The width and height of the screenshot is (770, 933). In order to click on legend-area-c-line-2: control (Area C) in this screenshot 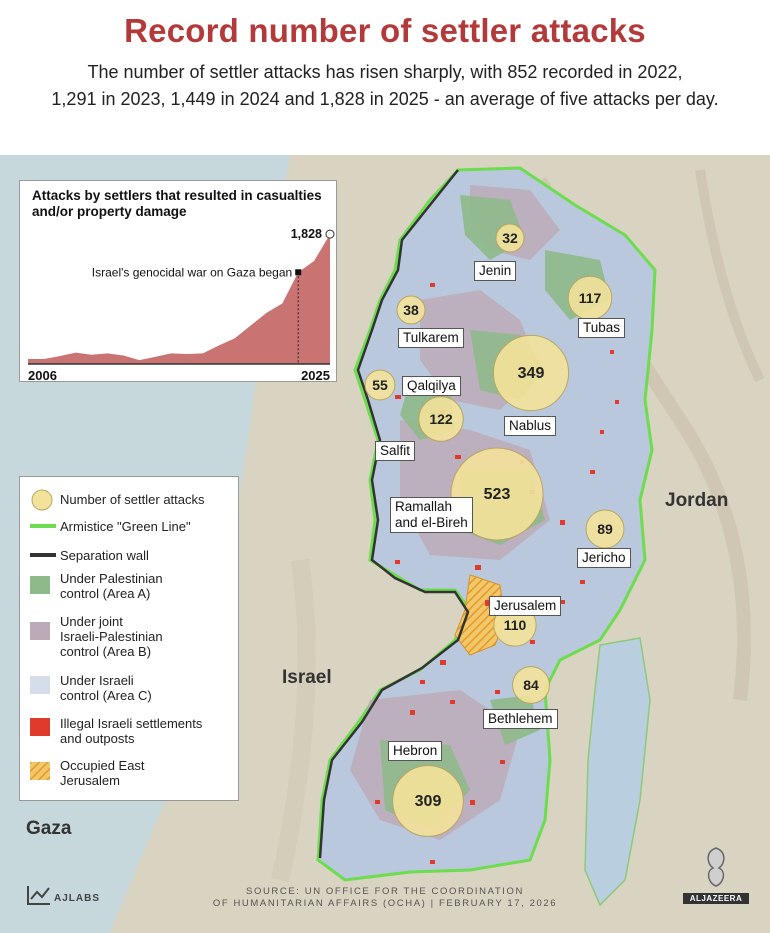, I will do `click(106, 695)`.